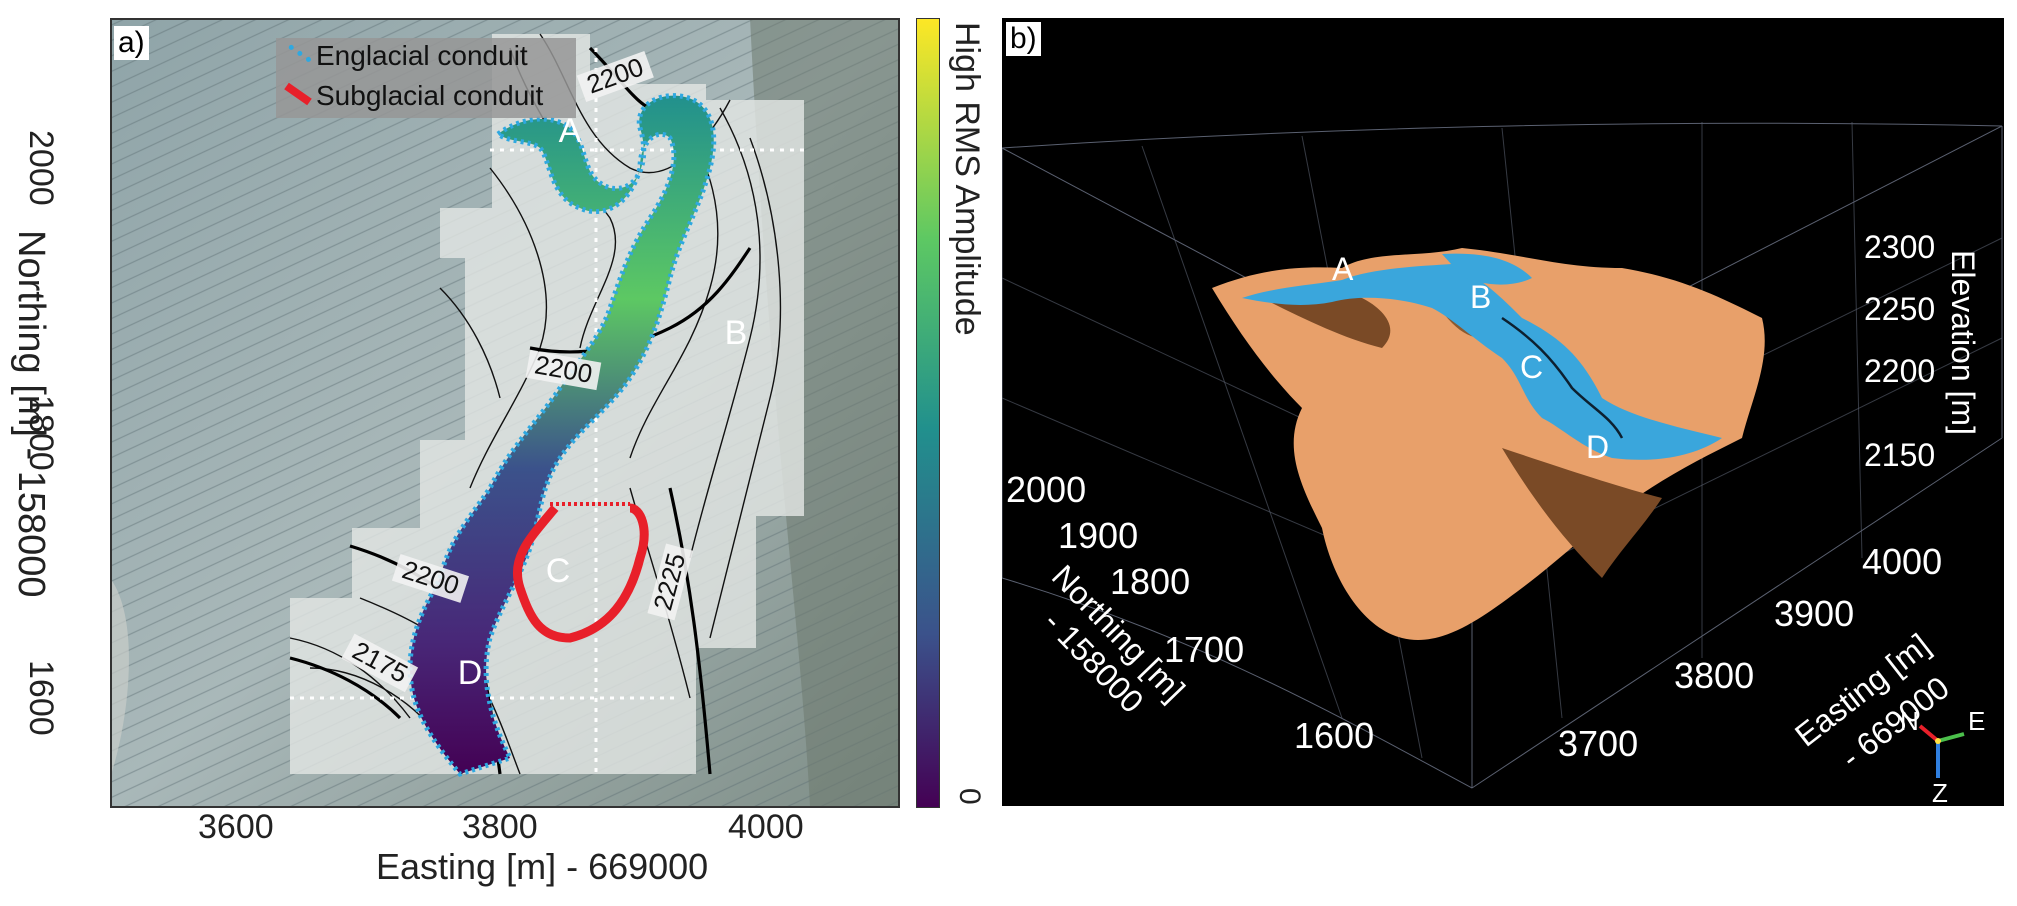 The width and height of the screenshot is (2017, 906). Describe the element at coordinates (1204, 649) in the screenshot. I see `northing-tick: 1700` at that location.